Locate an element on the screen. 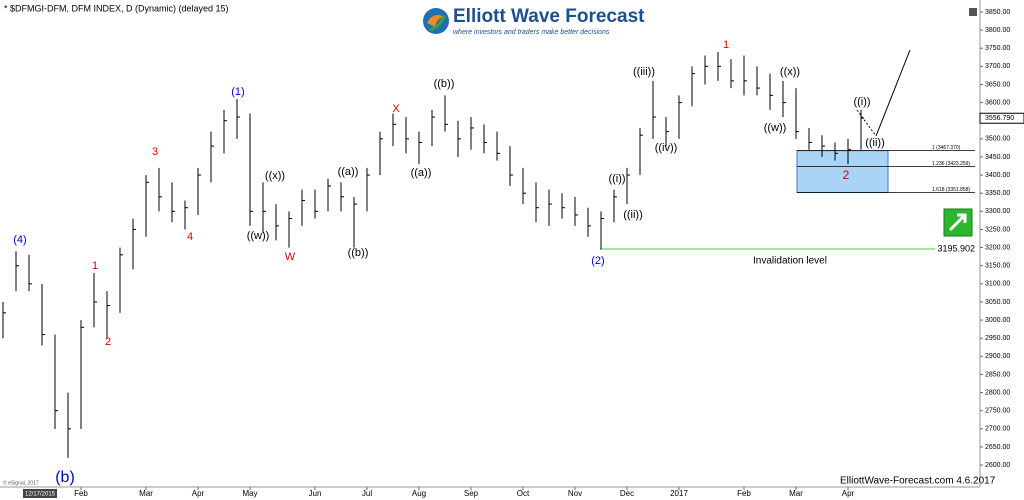 This screenshot has height=500, width=1024. fib-label: 1 (3467.370) is located at coordinates (946, 148).